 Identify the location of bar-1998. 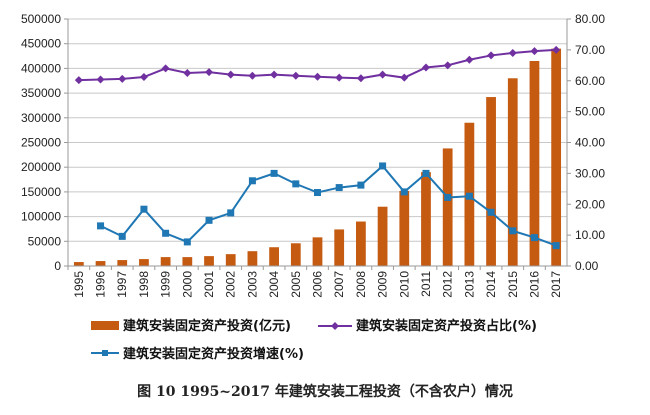
(144, 262).